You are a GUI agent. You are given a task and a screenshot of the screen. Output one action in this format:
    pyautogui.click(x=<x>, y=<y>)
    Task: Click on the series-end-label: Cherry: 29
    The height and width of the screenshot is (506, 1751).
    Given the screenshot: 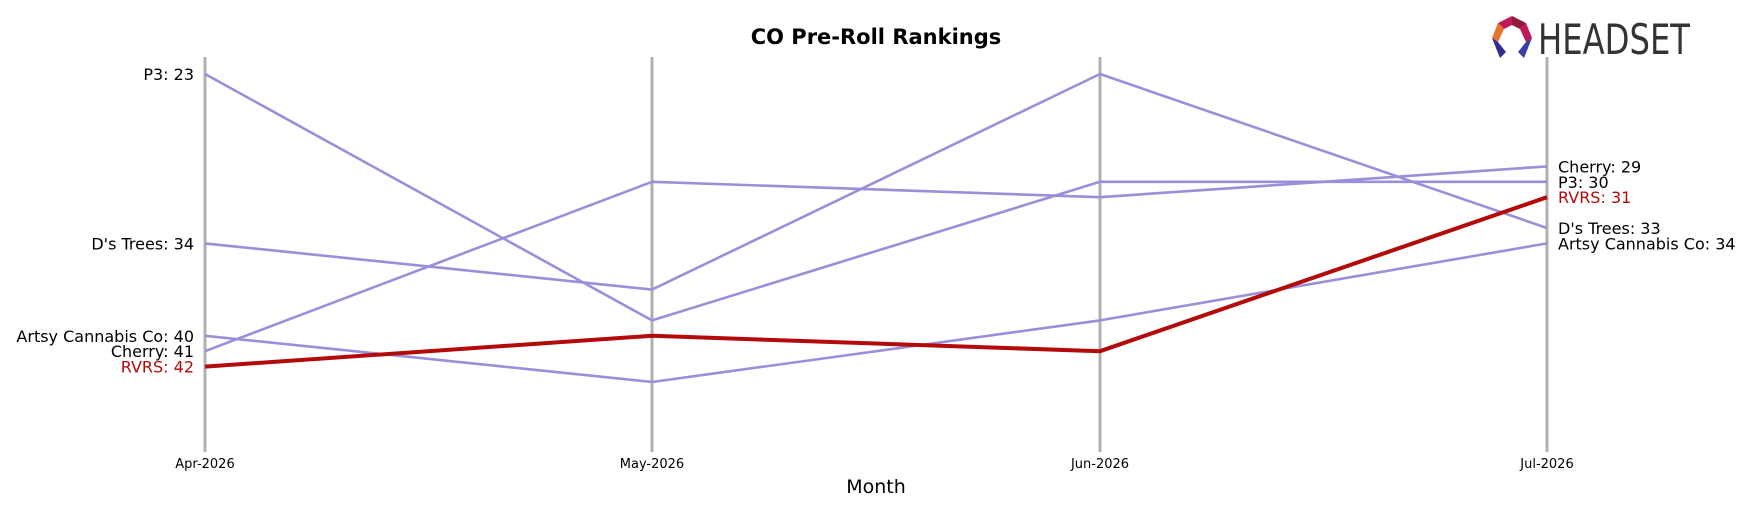 What is the action you would take?
    pyautogui.click(x=1599, y=166)
    